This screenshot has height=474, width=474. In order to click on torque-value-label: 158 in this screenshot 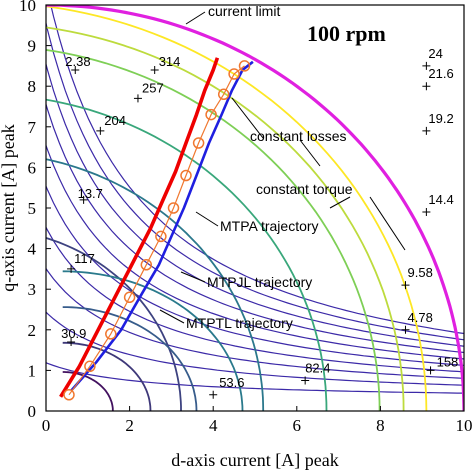, I will do `click(442, 364)`.